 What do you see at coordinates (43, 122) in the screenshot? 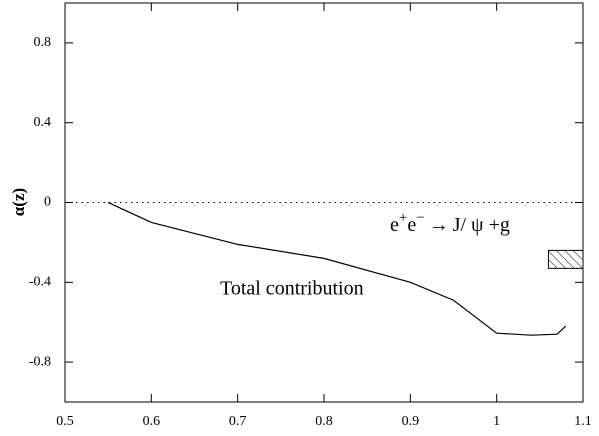
I see `y-tick-label: 0.4` at bounding box center [43, 122].